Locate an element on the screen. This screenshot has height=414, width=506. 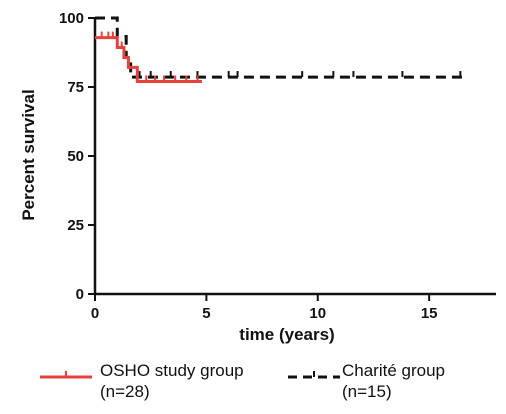
legend-osho: OSHO study group (n=28) is located at coordinates (158, 385).